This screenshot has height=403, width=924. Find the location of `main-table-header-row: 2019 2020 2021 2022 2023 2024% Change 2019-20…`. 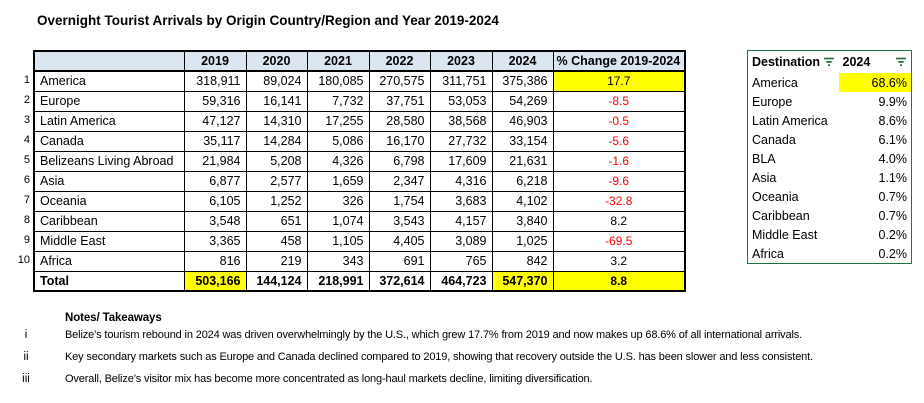

main-table-header-row: 2019 2020 2021 2022 2023 2024% Change 2019-20… is located at coordinates (359, 61).